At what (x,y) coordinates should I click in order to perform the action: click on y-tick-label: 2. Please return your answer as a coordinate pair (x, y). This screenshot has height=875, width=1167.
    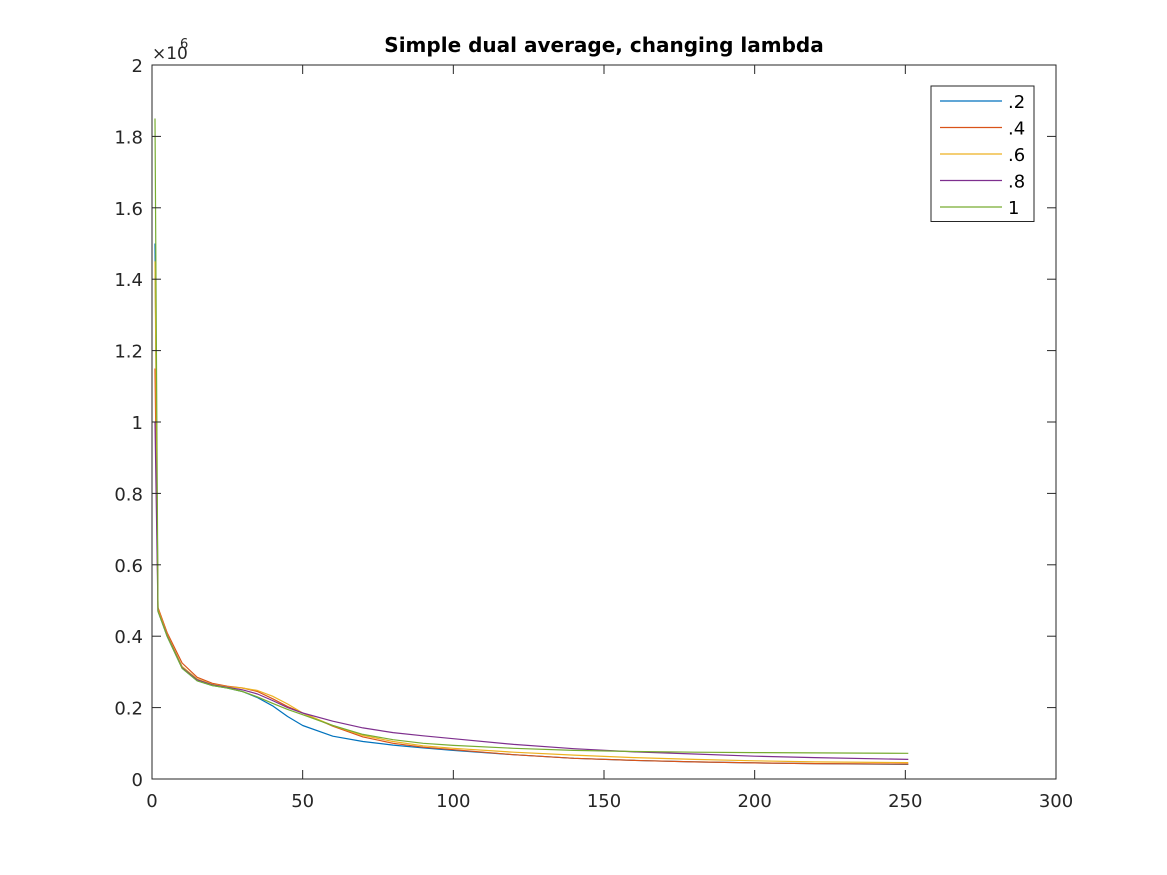
    Looking at the image, I should click on (137, 66).